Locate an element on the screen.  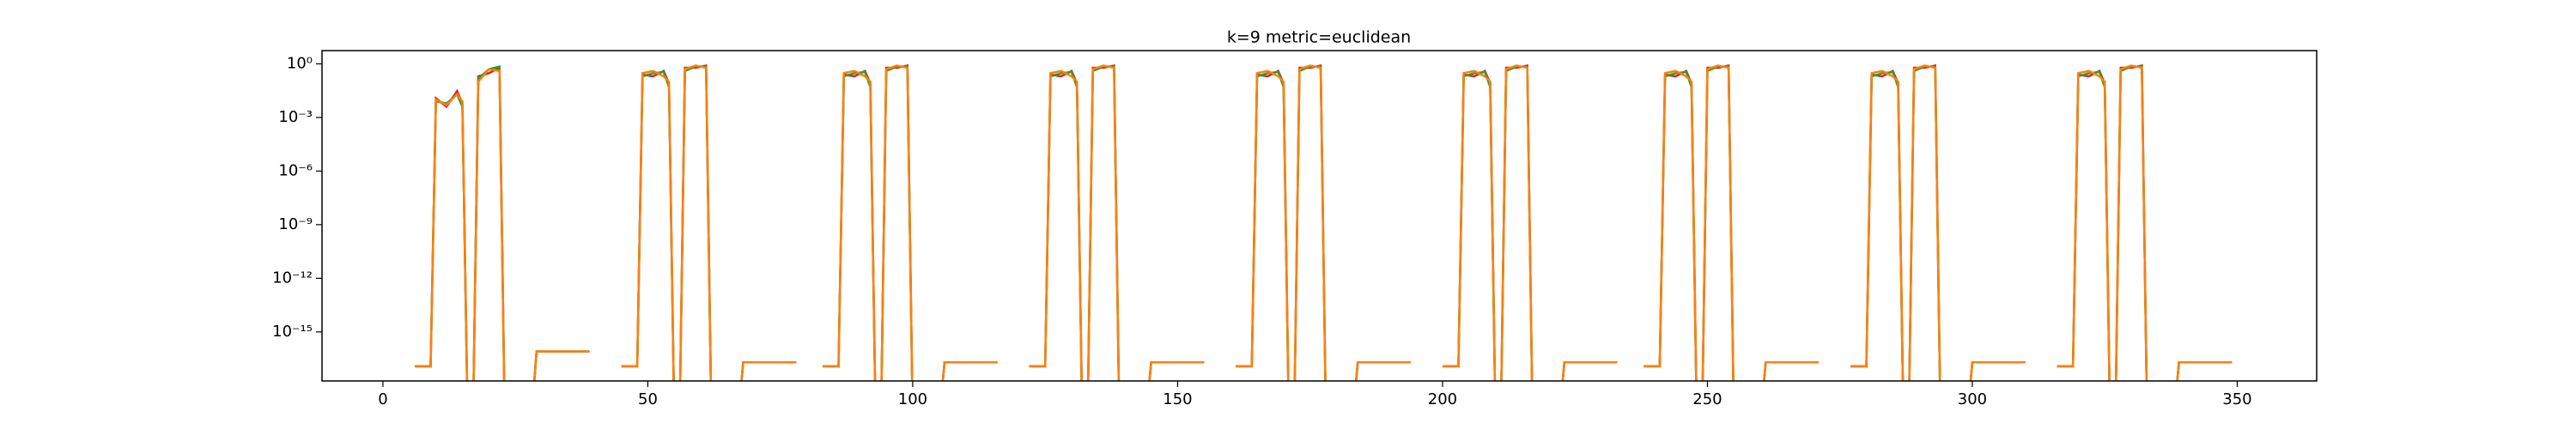
y-tick-label: 10⁻⁹ is located at coordinates (295, 224).